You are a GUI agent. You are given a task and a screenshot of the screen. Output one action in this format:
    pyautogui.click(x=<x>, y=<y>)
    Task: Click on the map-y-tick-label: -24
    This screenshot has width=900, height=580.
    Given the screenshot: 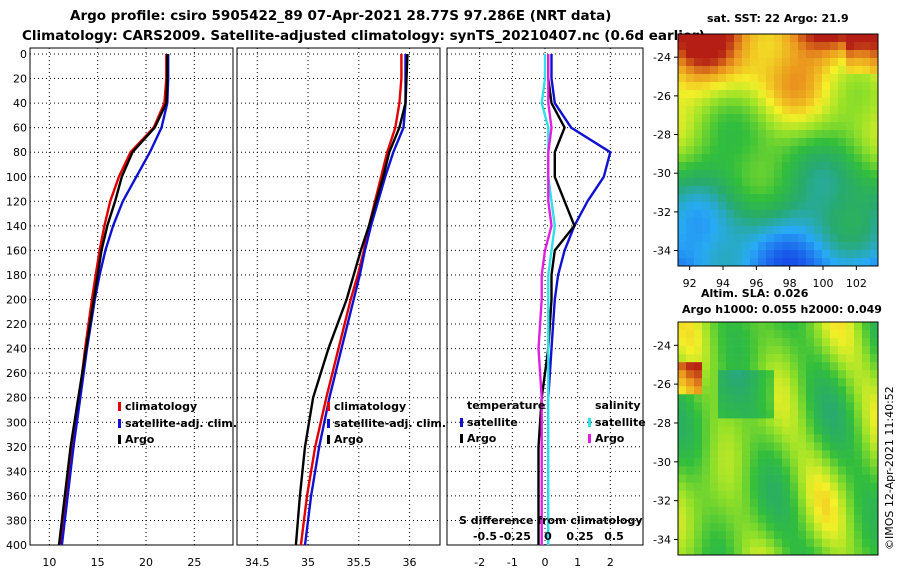 What is the action you would take?
    pyautogui.click(x=662, y=345)
    